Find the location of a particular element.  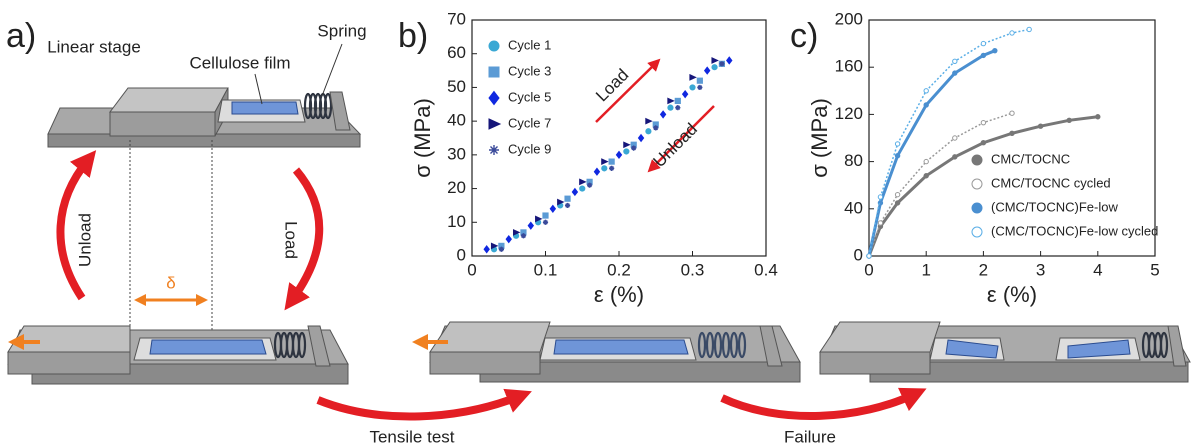

label: Unload is located at coordinates (84, 240).